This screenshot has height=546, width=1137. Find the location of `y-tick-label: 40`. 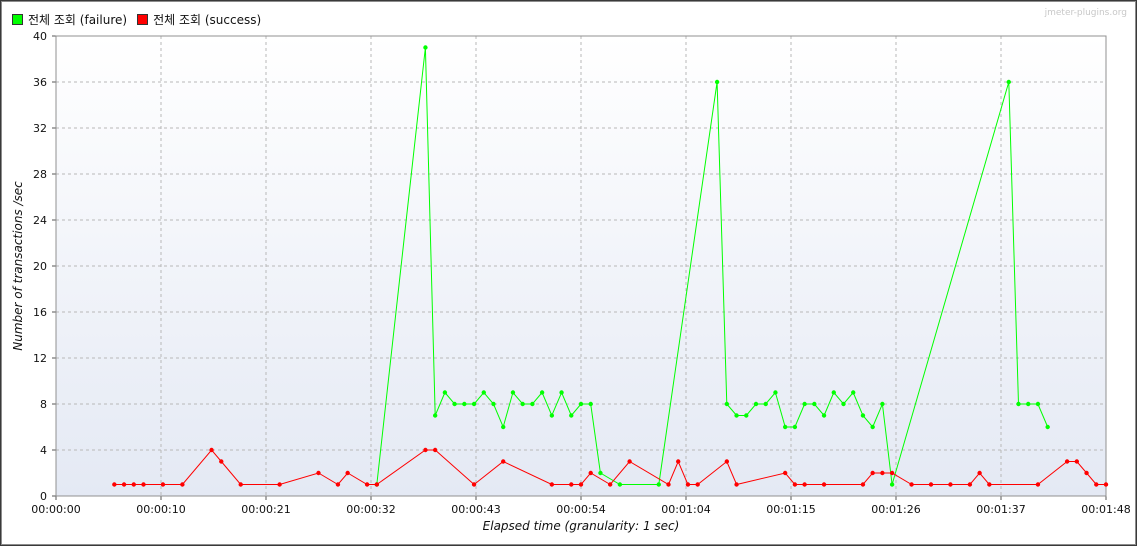

y-tick-label: 40 is located at coordinates (40, 36).